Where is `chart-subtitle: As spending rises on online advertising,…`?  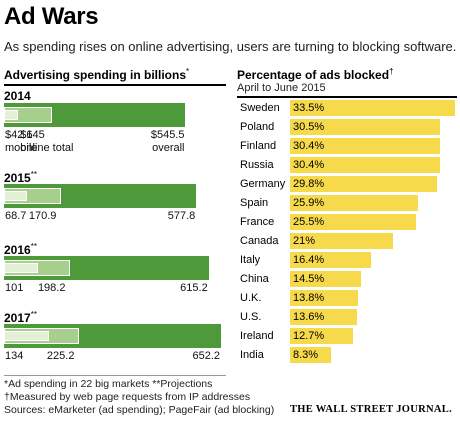
chart-subtitle: As spending rises on online advertising,… is located at coordinates (230, 46).